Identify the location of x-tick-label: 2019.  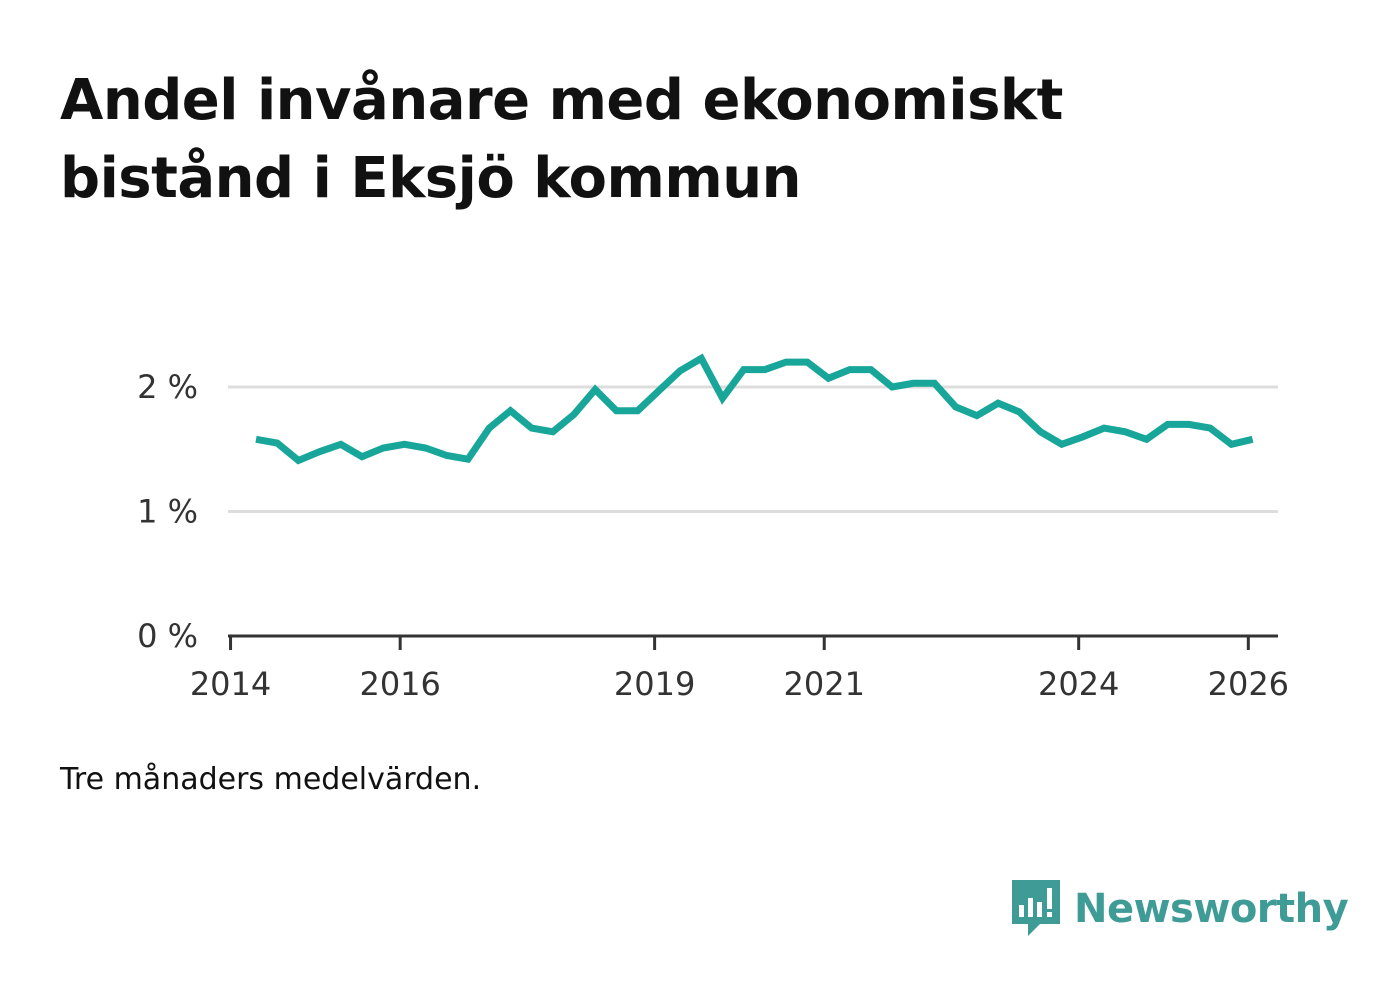
(654, 684).